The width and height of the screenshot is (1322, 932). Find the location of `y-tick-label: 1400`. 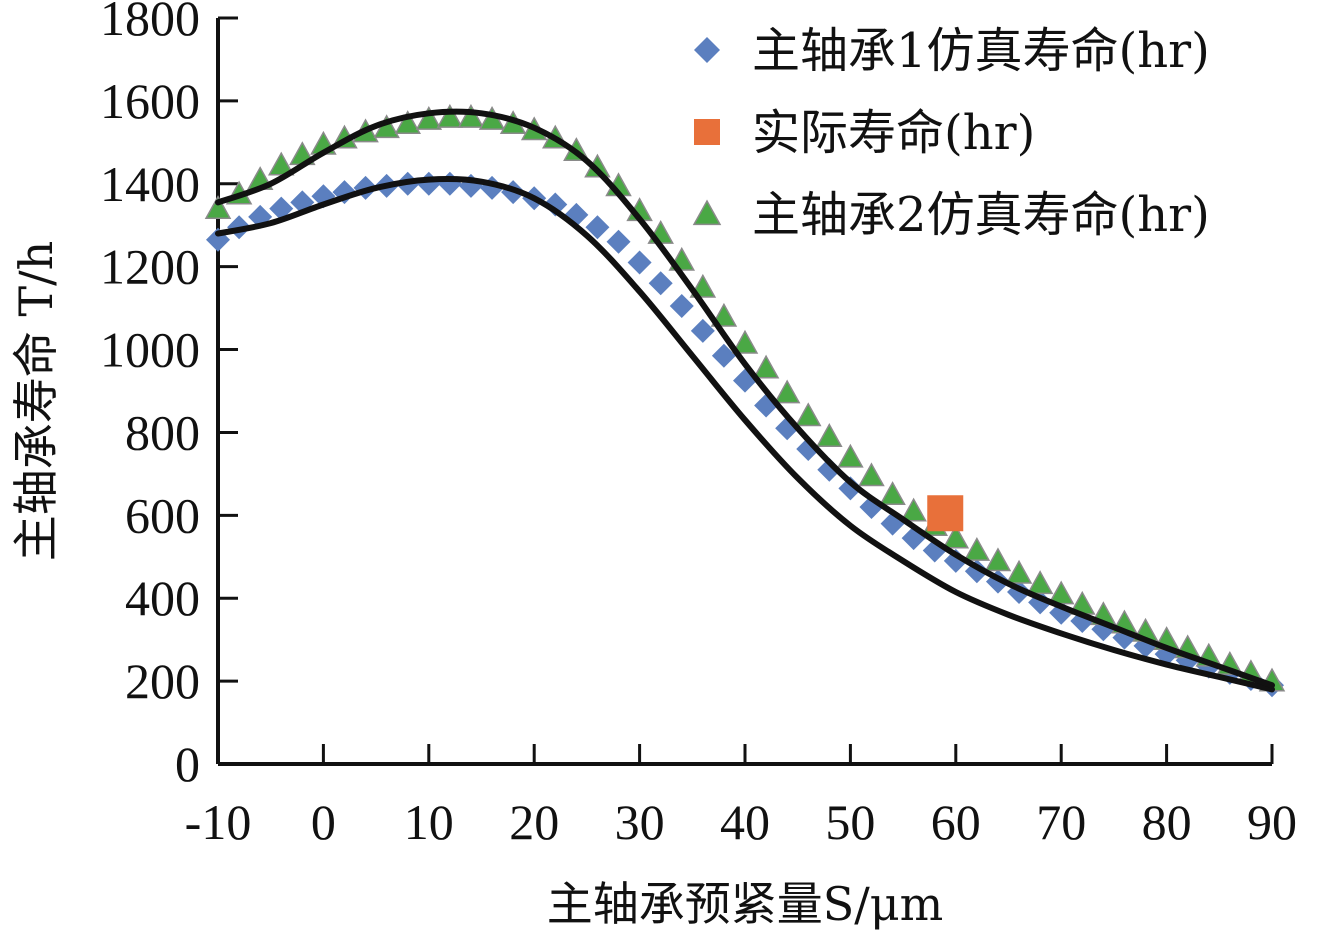

y-tick-label: 1400 is located at coordinates (150, 184).